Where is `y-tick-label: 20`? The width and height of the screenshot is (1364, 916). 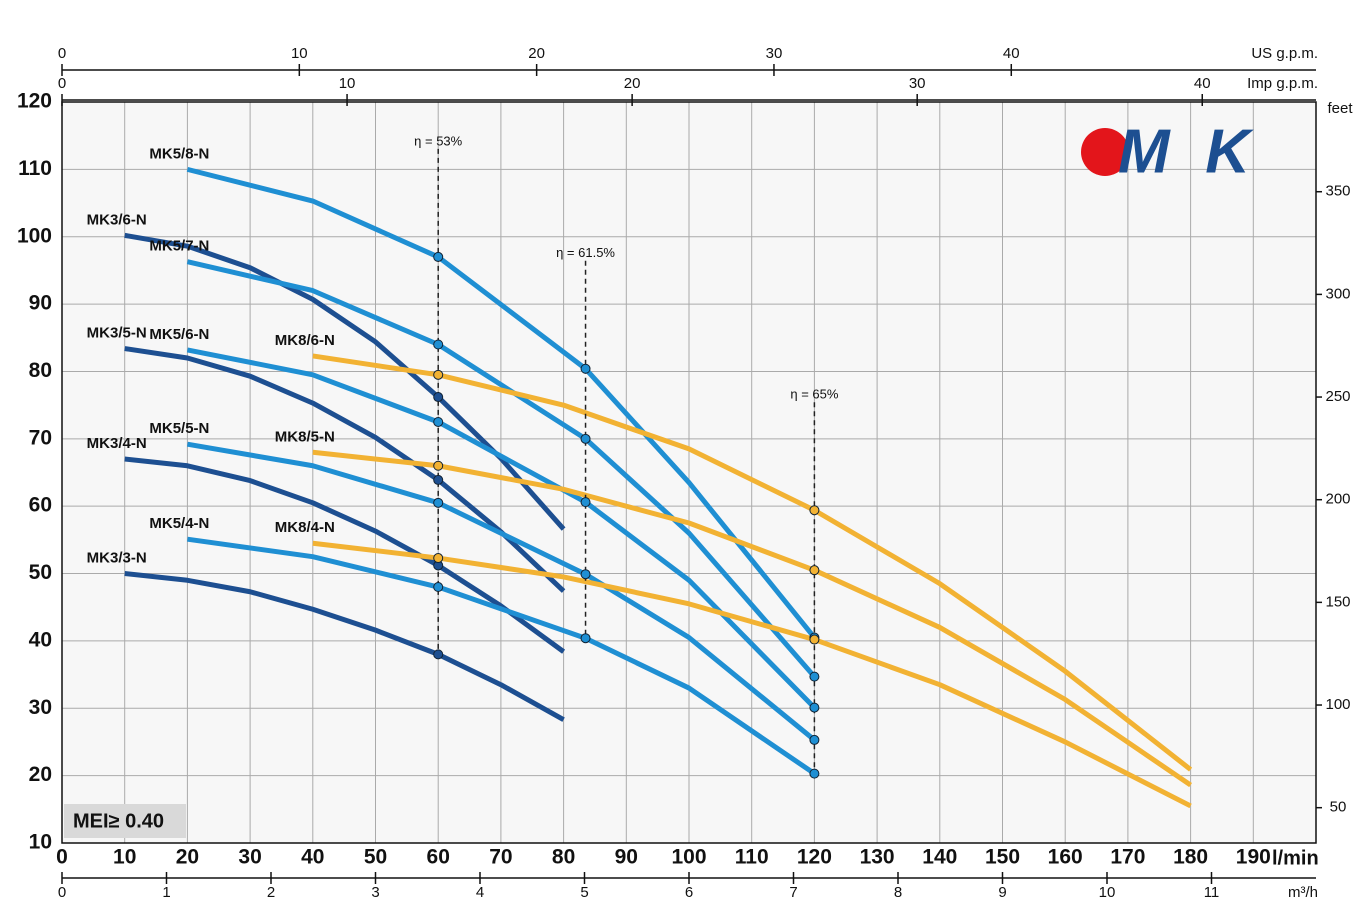 y-tick-label: 20 is located at coordinates (40, 774).